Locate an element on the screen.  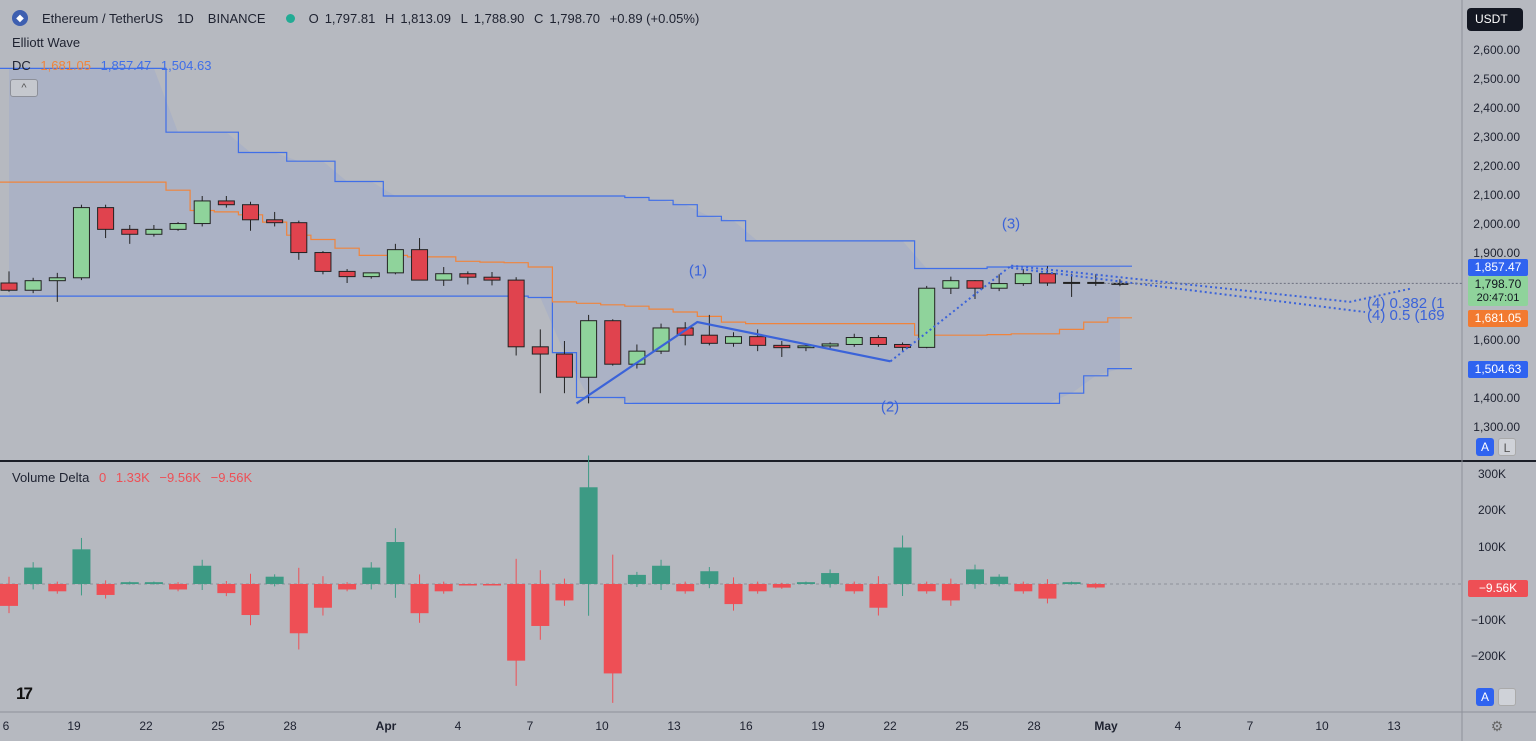
volume-delta-legend: Volume Delta 0 1.33K −9.56K −9.56K is located at coordinates (135, 477).